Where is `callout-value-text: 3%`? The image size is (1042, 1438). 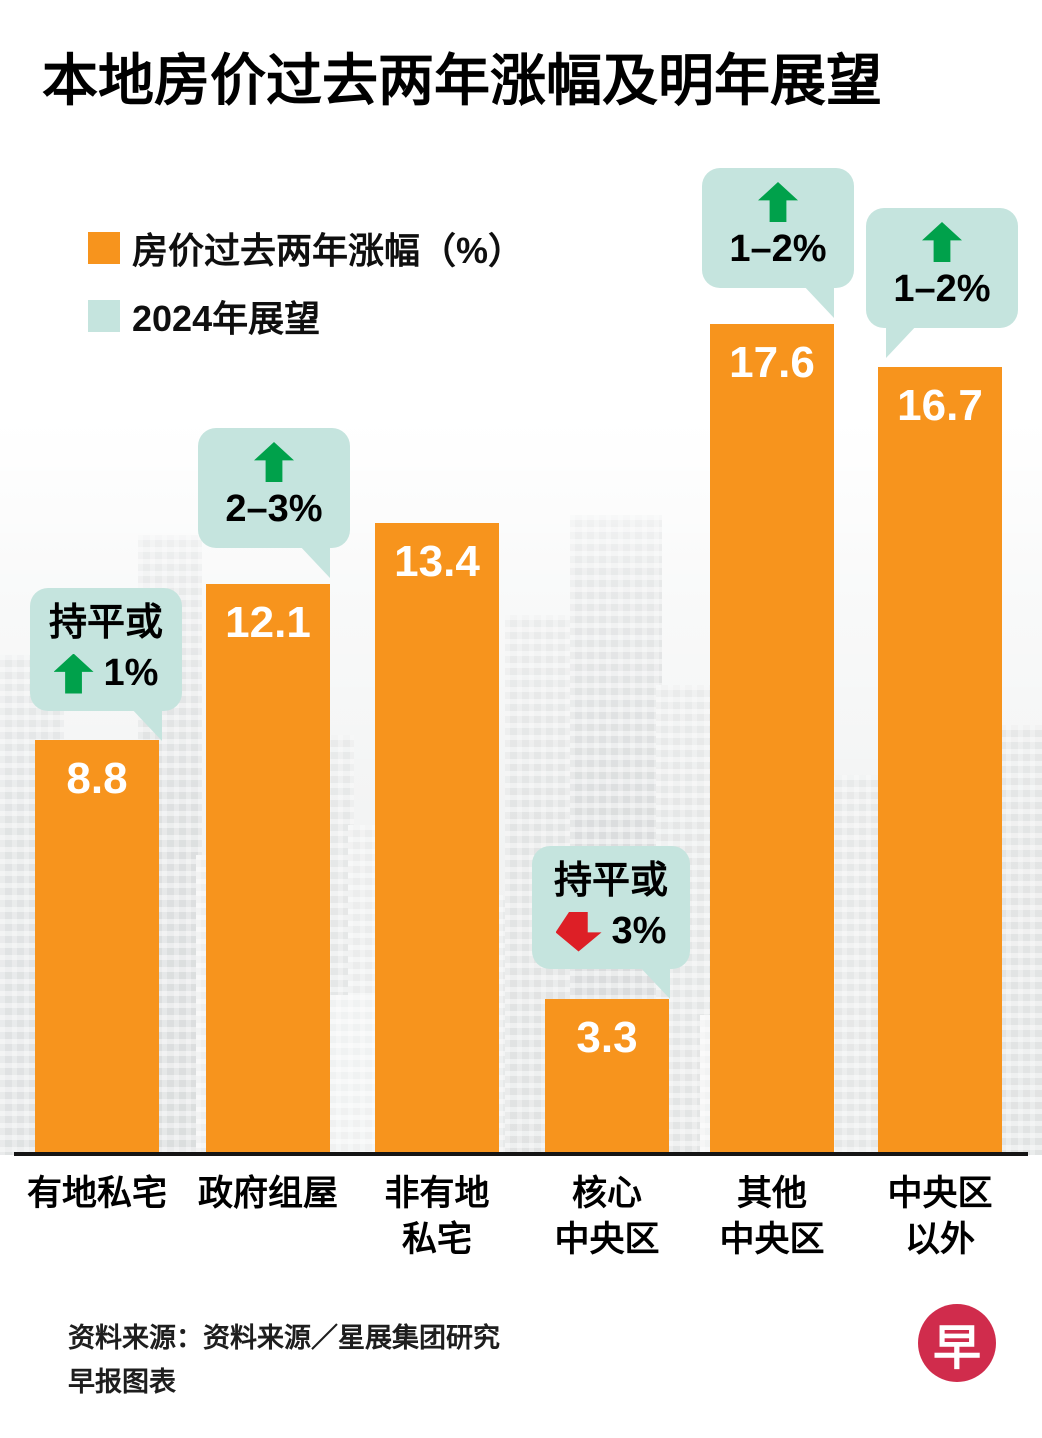 callout-value-text: 3% is located at coordinates (639, 930).